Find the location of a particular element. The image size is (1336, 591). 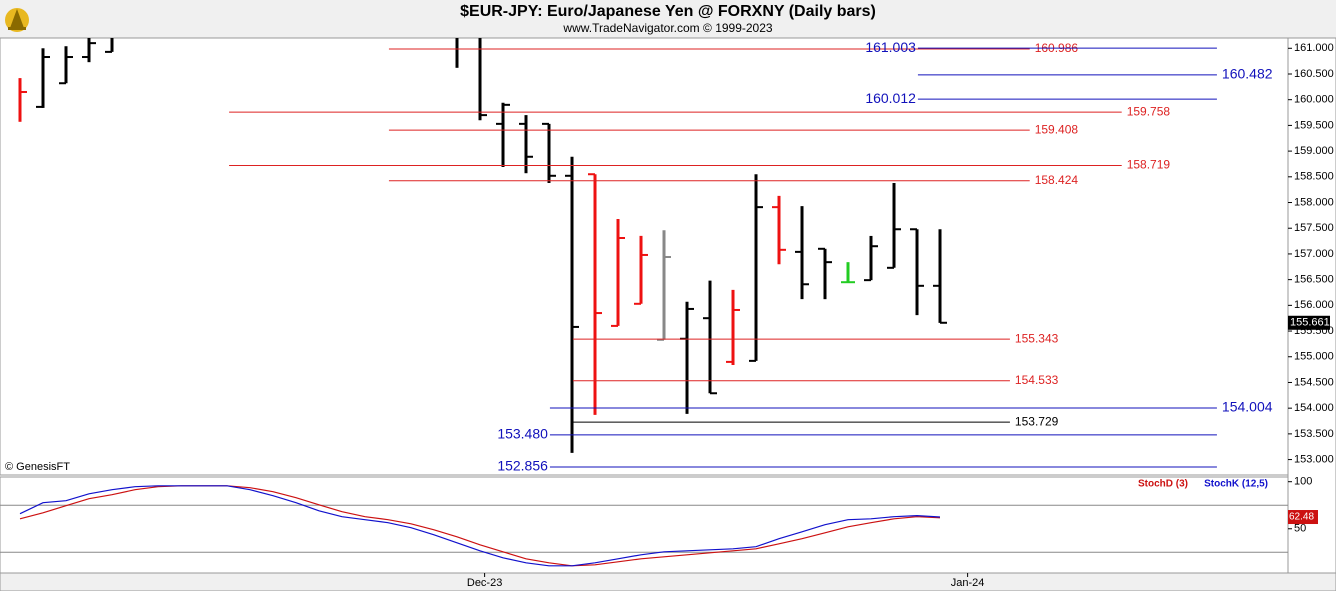

legend-entry: StochK (12,5) is located at coordinates (1236, 484).